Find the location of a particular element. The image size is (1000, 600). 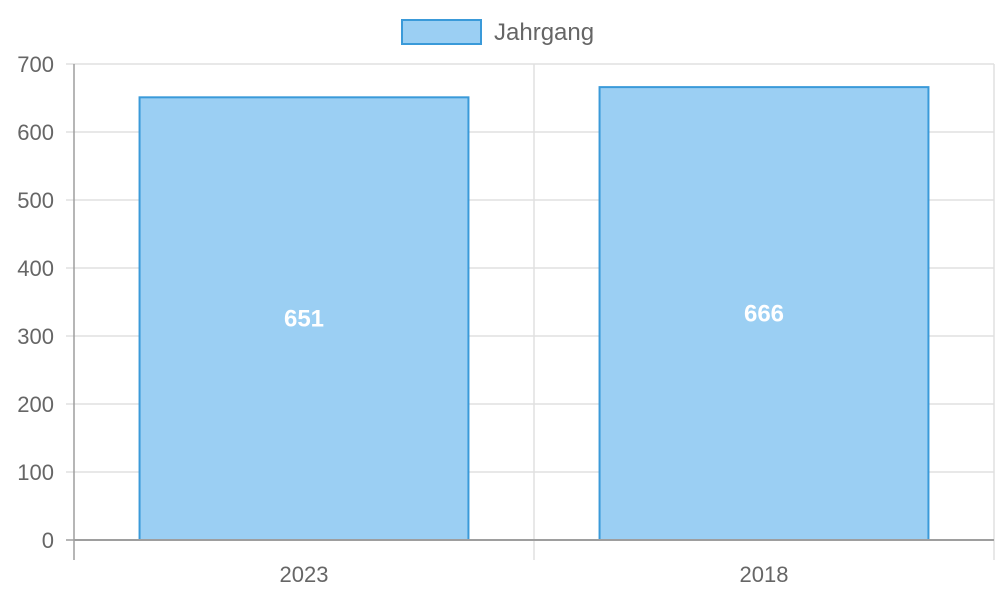

legend-swatch is located at coordinates (441, 32).